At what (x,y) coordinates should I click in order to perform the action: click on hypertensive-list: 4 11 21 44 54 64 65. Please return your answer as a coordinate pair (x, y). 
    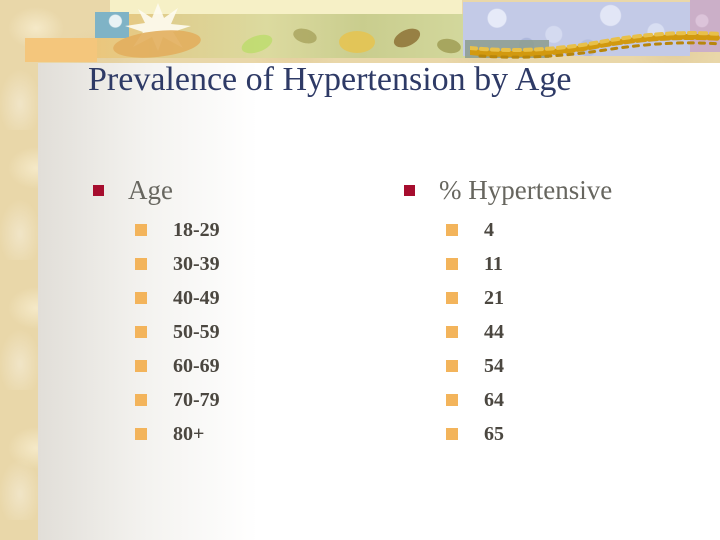
    Looking at the image, I should click on (508, 332).